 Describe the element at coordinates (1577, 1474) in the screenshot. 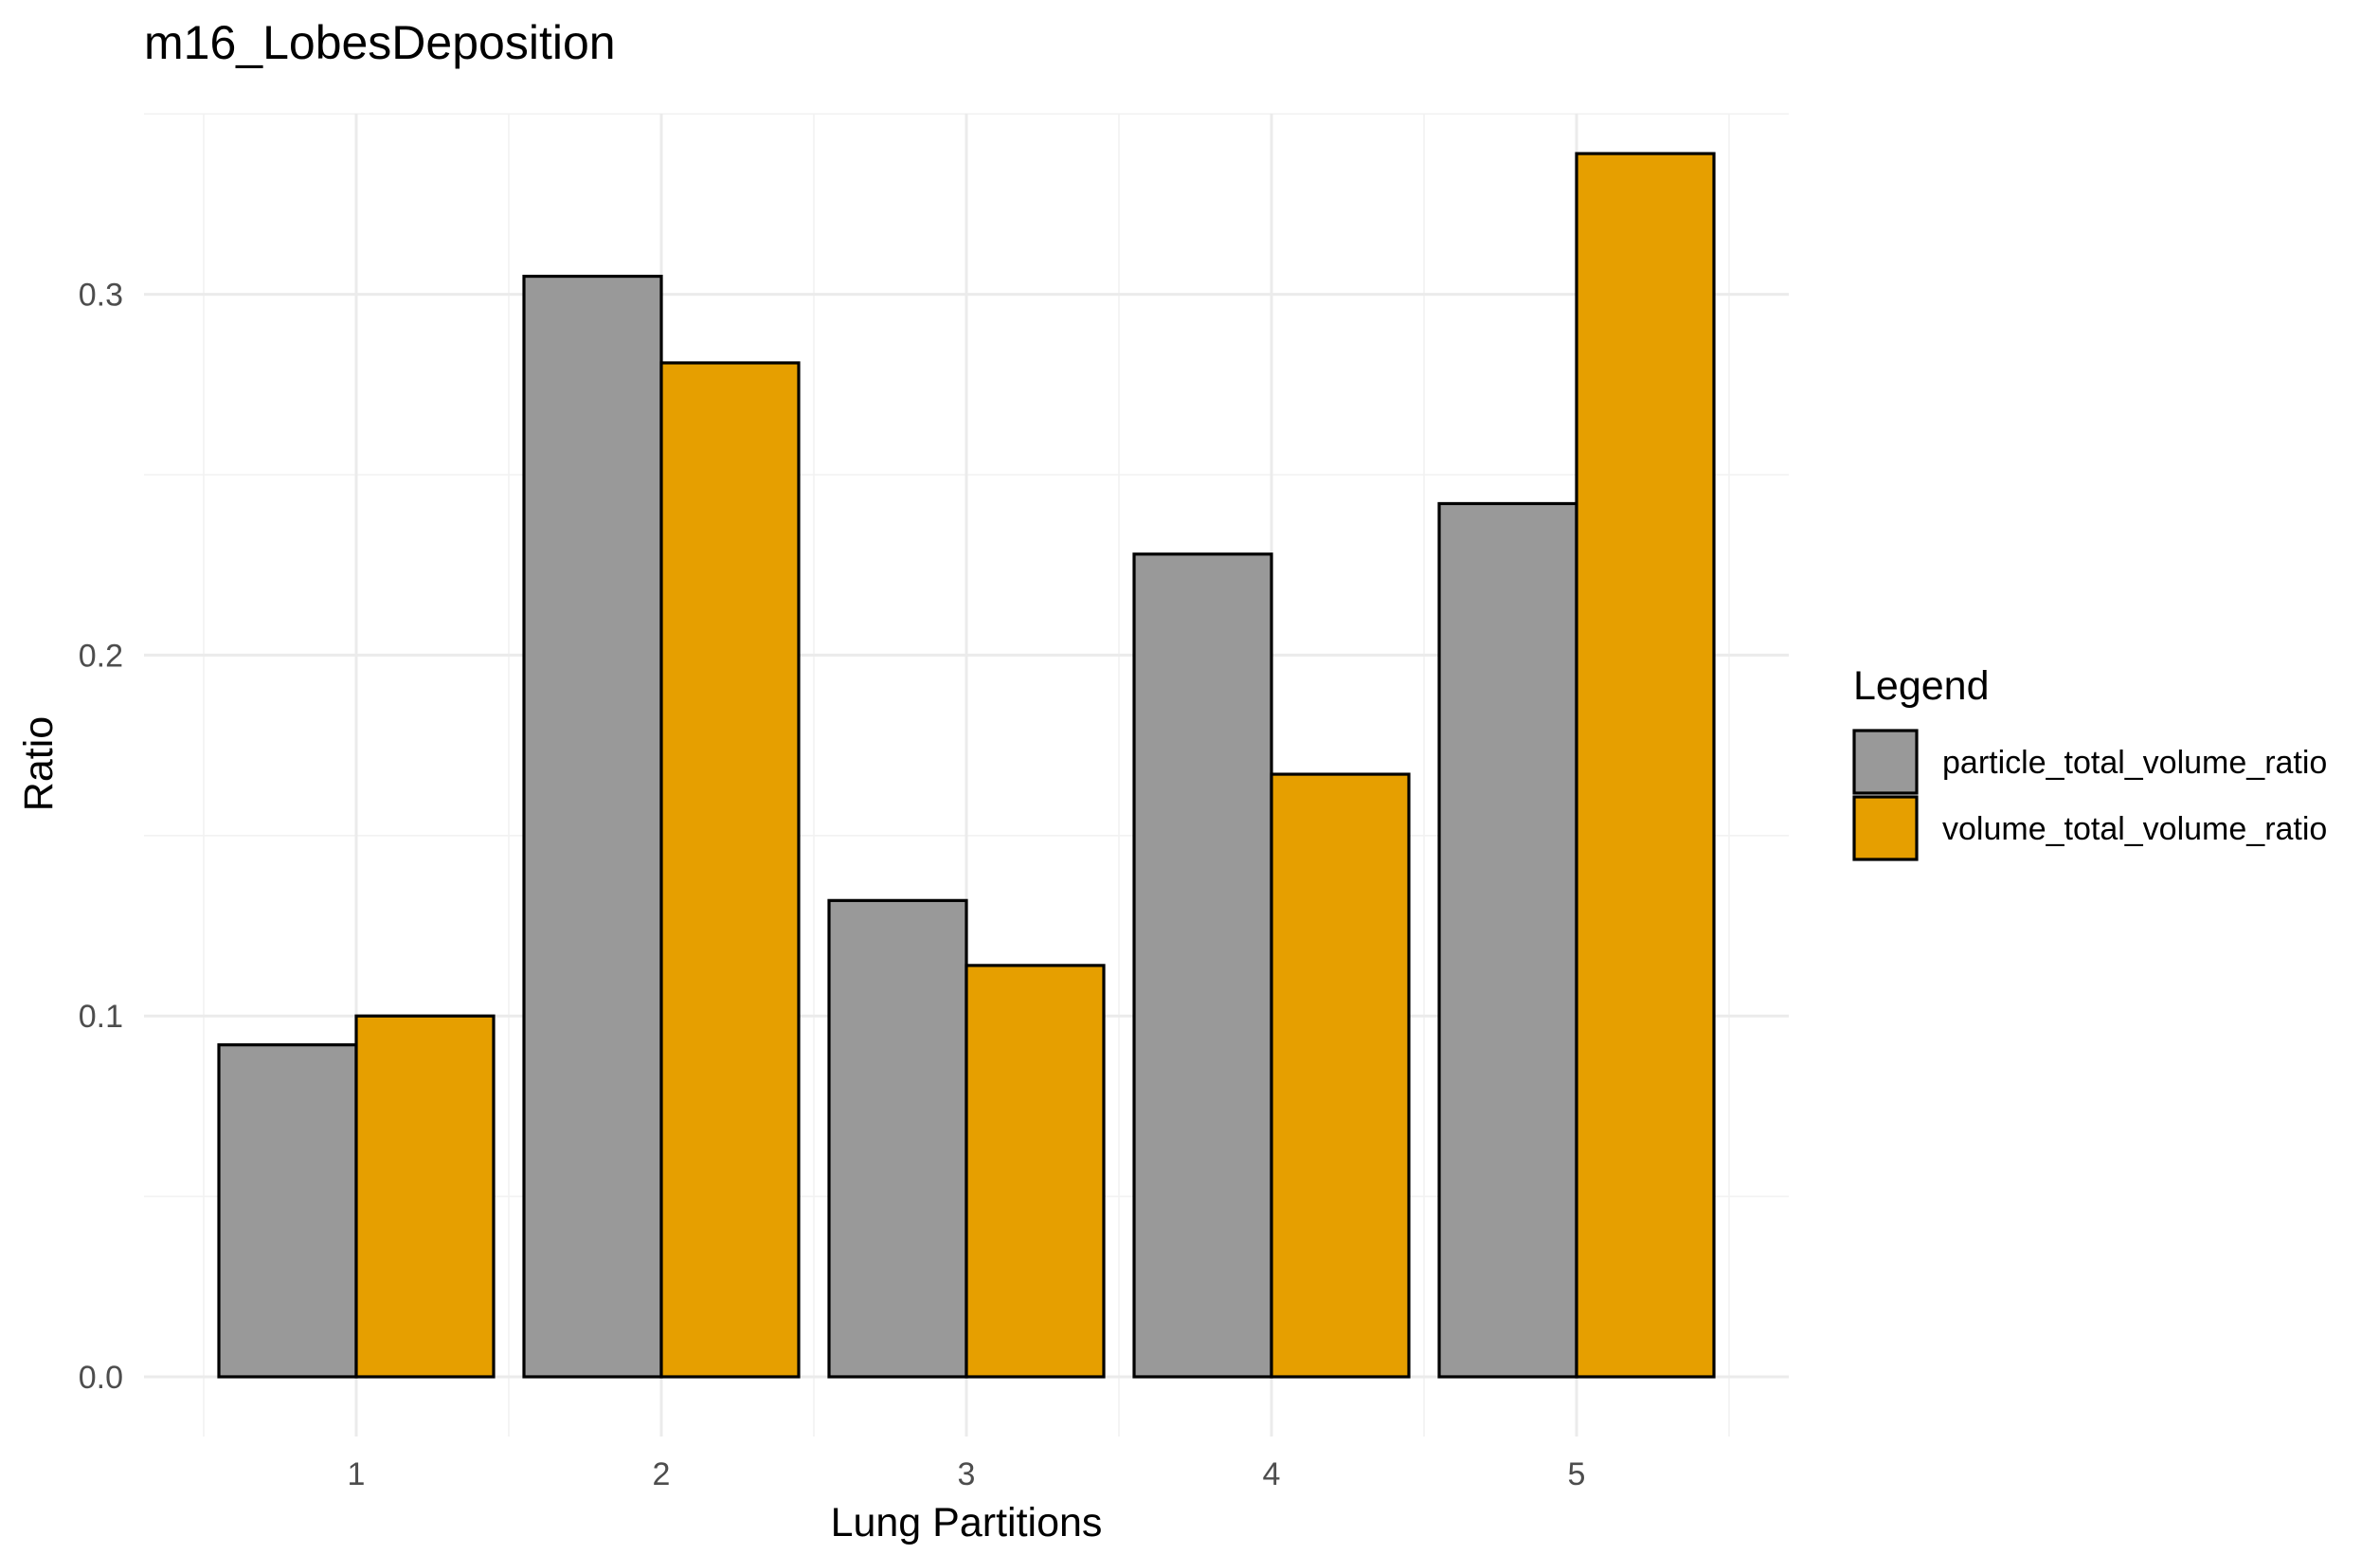

I see `x-tick-label: 5` at that location.